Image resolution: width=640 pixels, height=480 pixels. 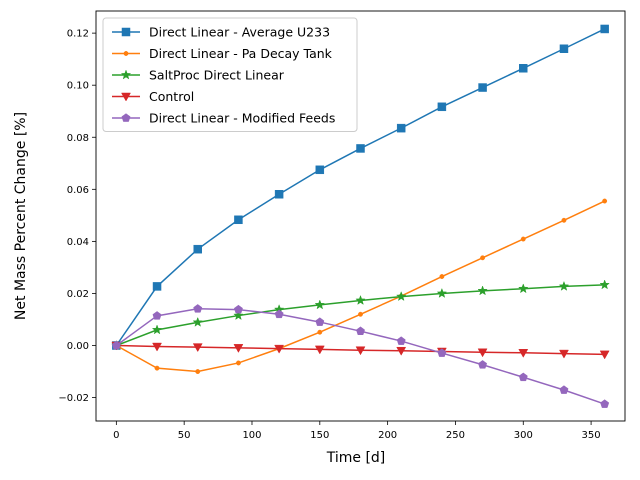 I want to click on legend-label: Direct Linear - Average U233, so click(x=239, y=32).